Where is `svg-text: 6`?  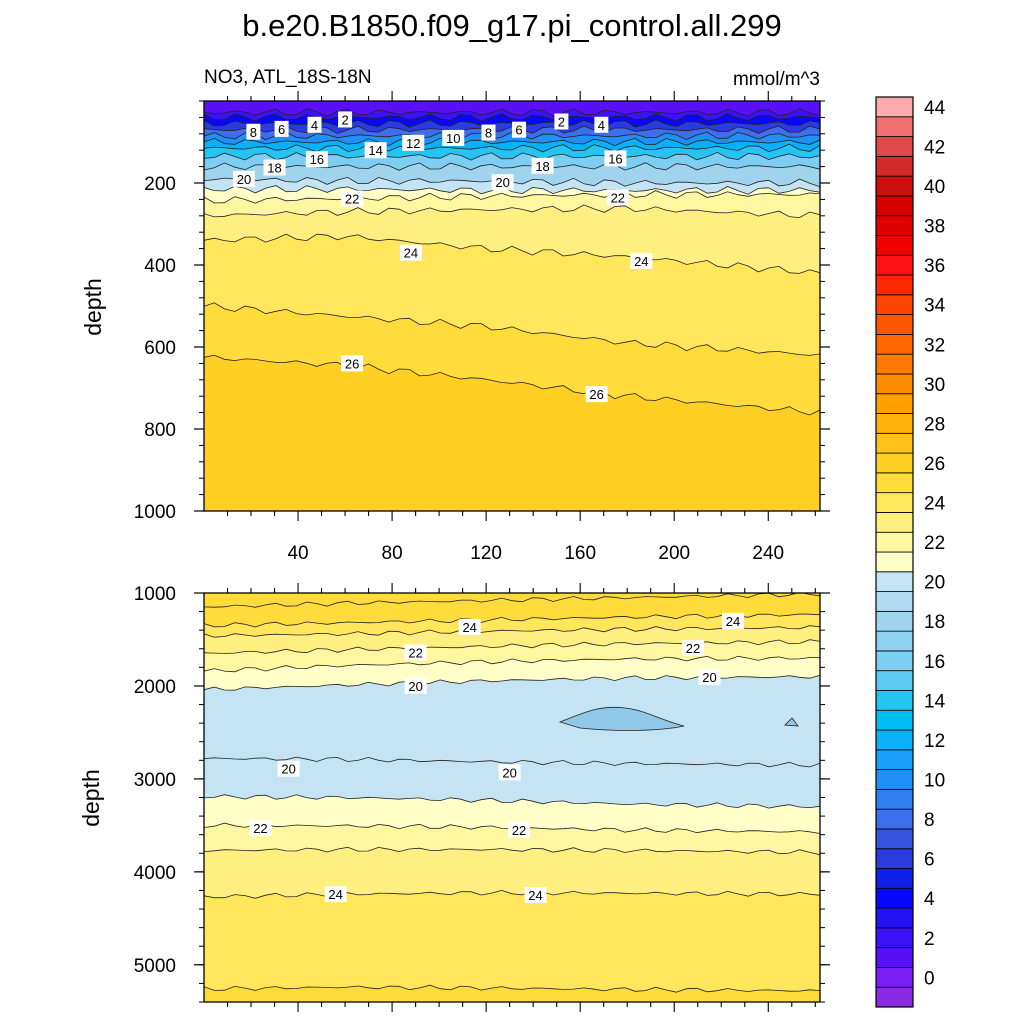 svg-text: 6 is located at coordinates (281, 129).